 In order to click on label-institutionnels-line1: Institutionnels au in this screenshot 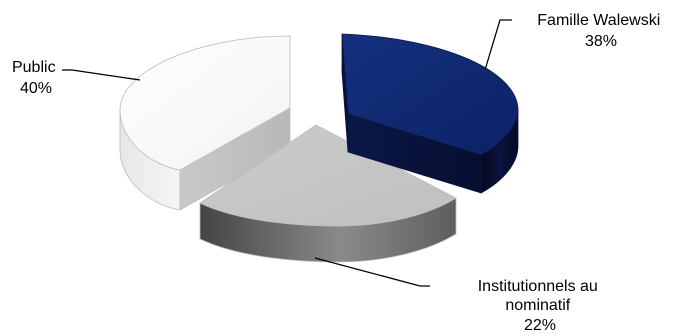, I will do `click(538, 286)`.